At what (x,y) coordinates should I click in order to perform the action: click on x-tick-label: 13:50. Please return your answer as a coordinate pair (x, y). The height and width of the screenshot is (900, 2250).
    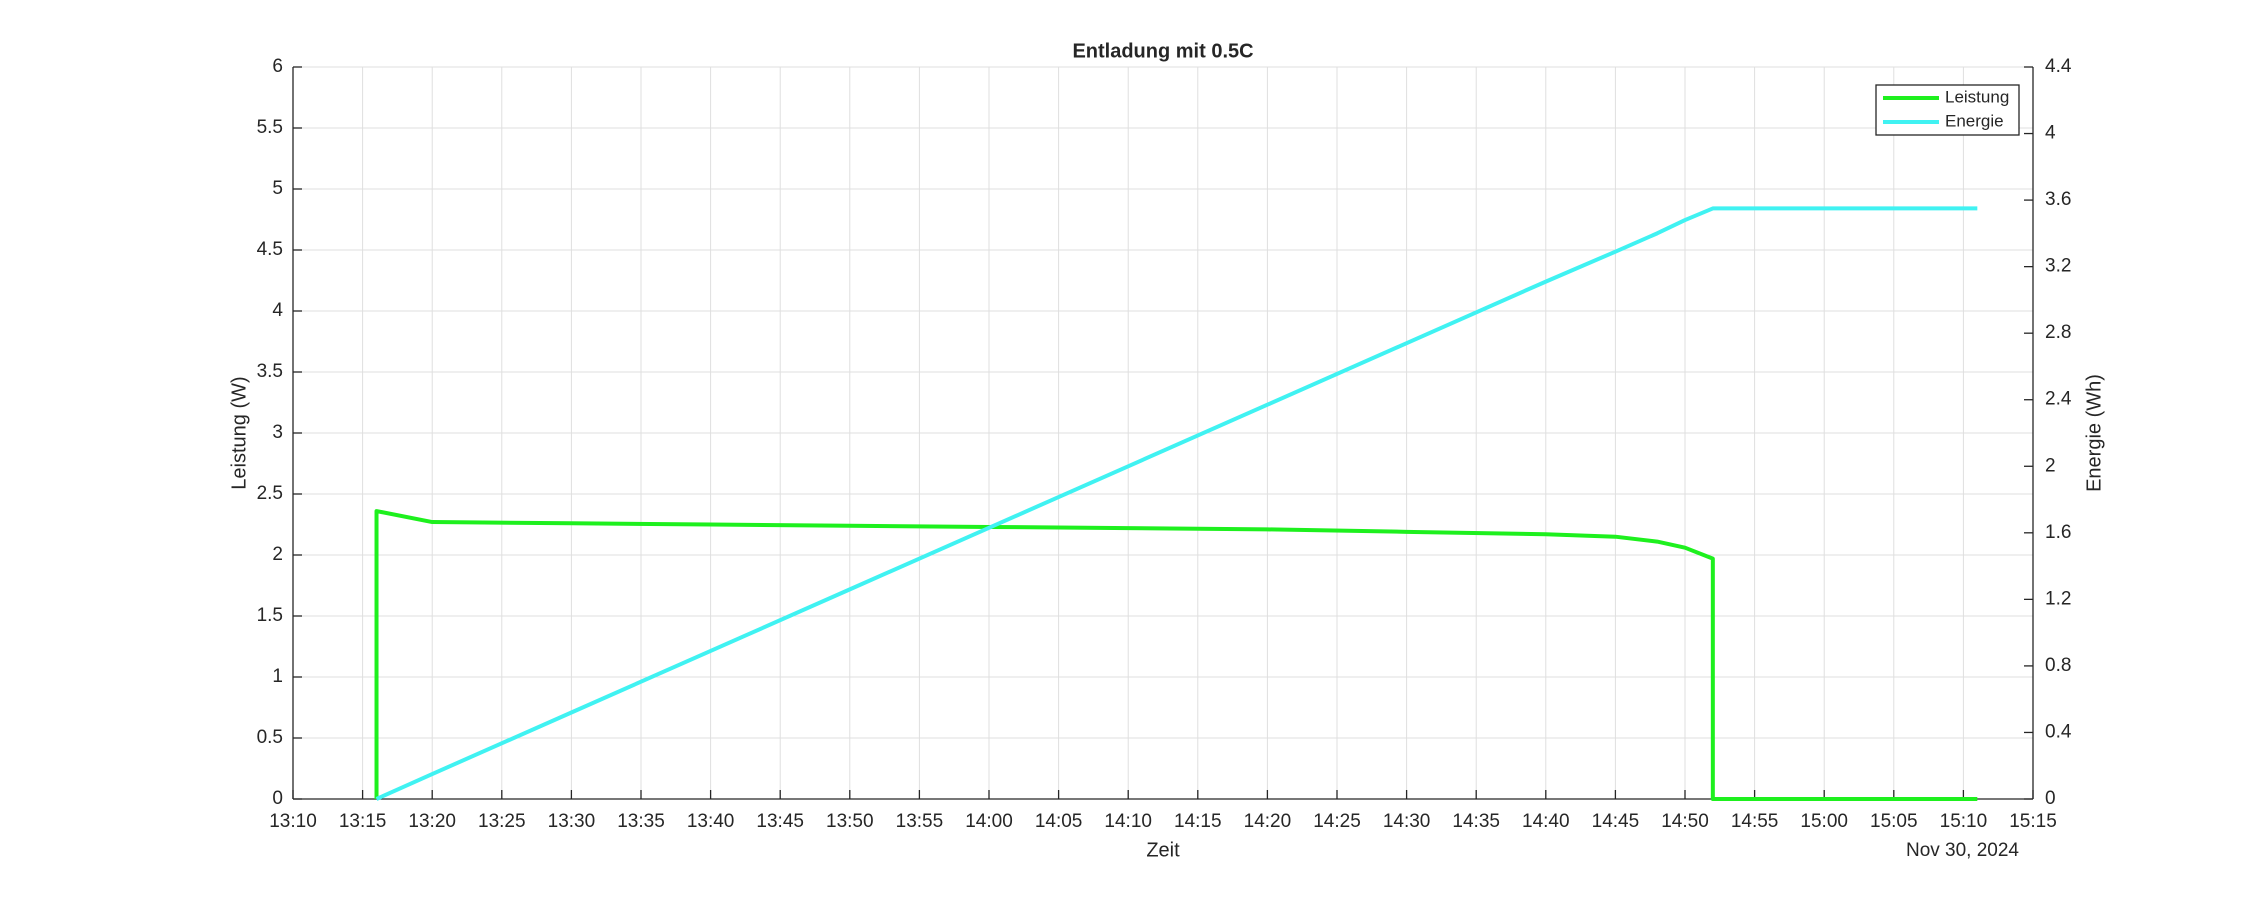
    Looking at the image, I should click on (850, 821).